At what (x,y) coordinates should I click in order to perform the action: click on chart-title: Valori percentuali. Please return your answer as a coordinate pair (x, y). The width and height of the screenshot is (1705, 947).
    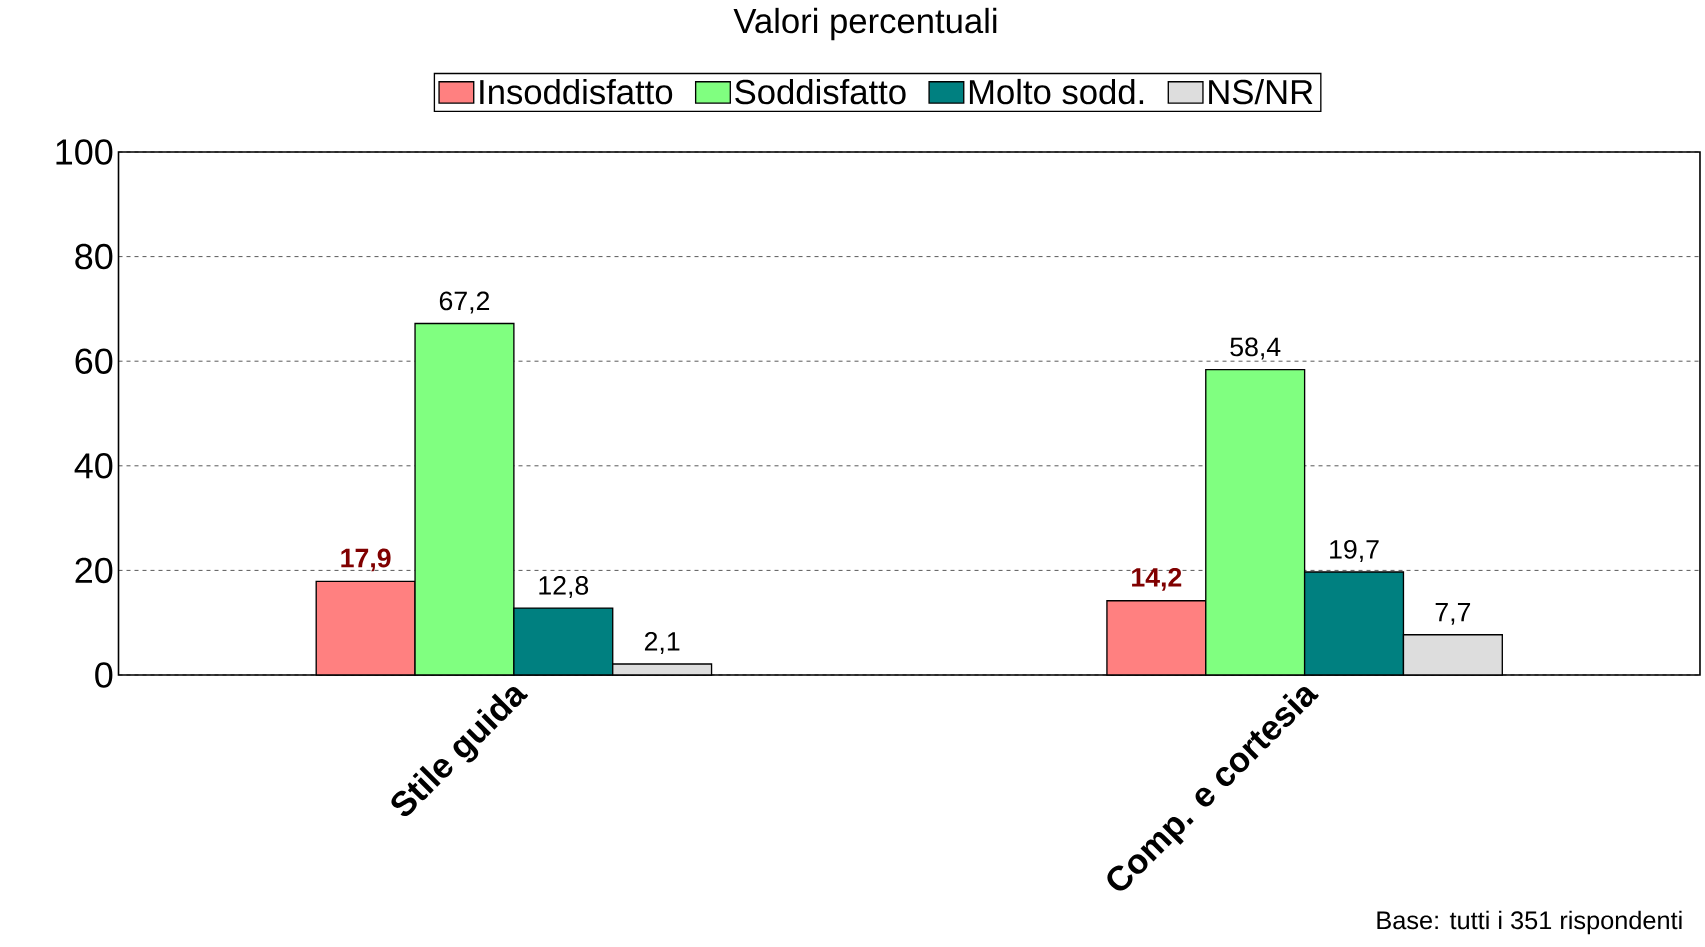
    Looking at the image, I should click on (865, 24).